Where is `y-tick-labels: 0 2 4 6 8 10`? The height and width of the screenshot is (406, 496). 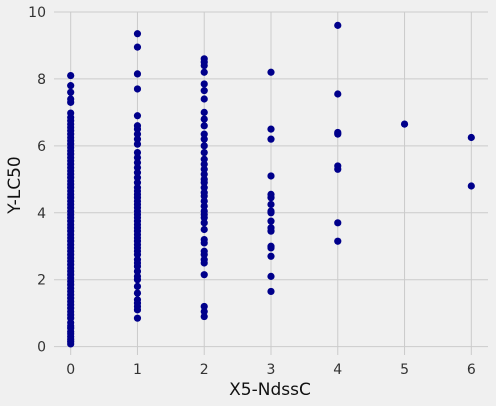
y-tick-labels: 0 2 4 6 8 10 is located at coordinates (37, 180).